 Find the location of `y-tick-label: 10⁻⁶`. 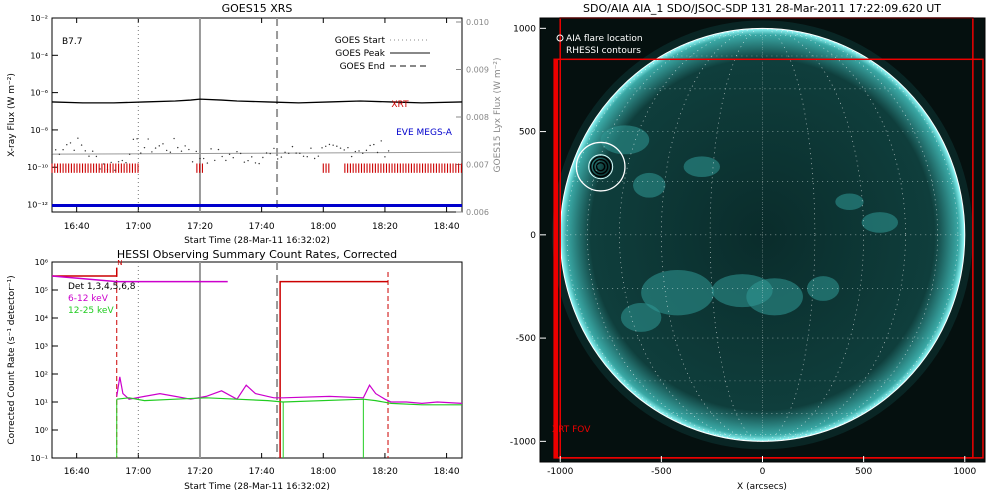

y-tick-label: 10⁻⁶ is located at coordinates (39, 93).